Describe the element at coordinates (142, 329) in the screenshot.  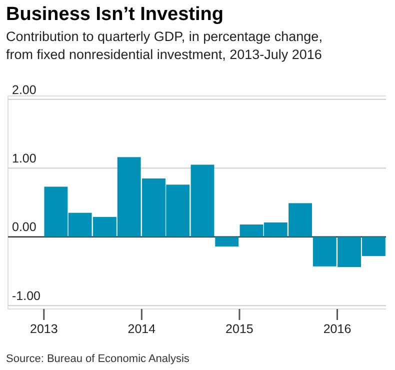
I see `x-tick-label: 2014` at that location.